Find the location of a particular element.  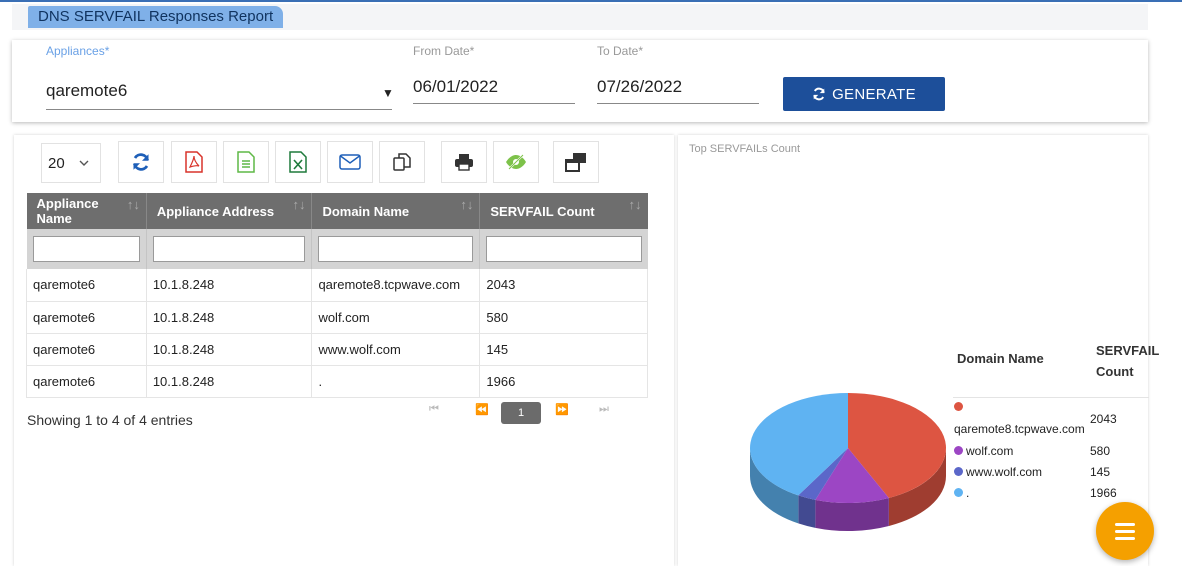

column-filter-row is located at coordinates (337, 249).